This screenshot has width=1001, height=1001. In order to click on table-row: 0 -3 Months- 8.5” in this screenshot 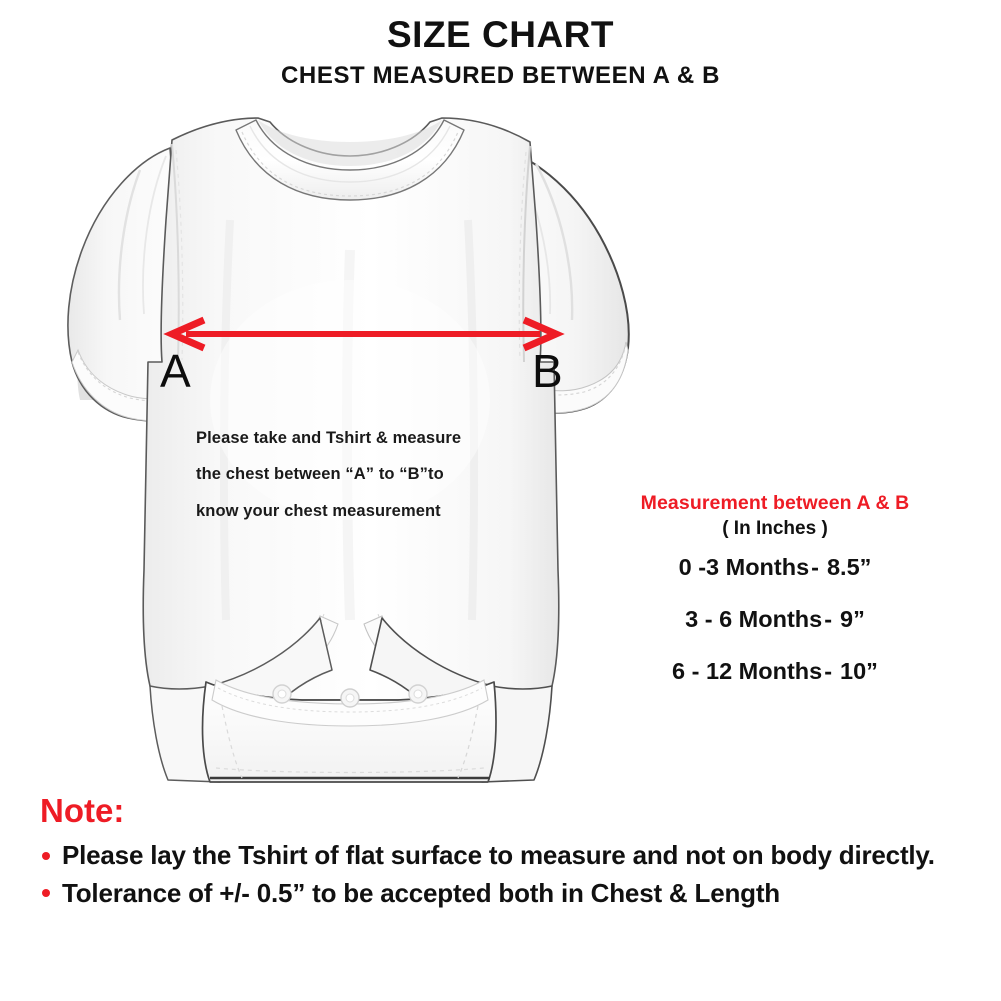, I will do `click(775, 567)`.